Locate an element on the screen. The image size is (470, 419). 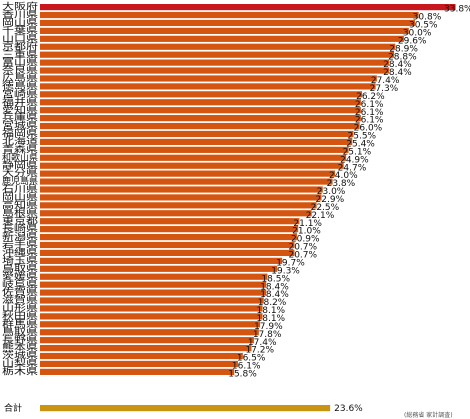
value-label-32: 20.7% is located at coordinates (302, 256).